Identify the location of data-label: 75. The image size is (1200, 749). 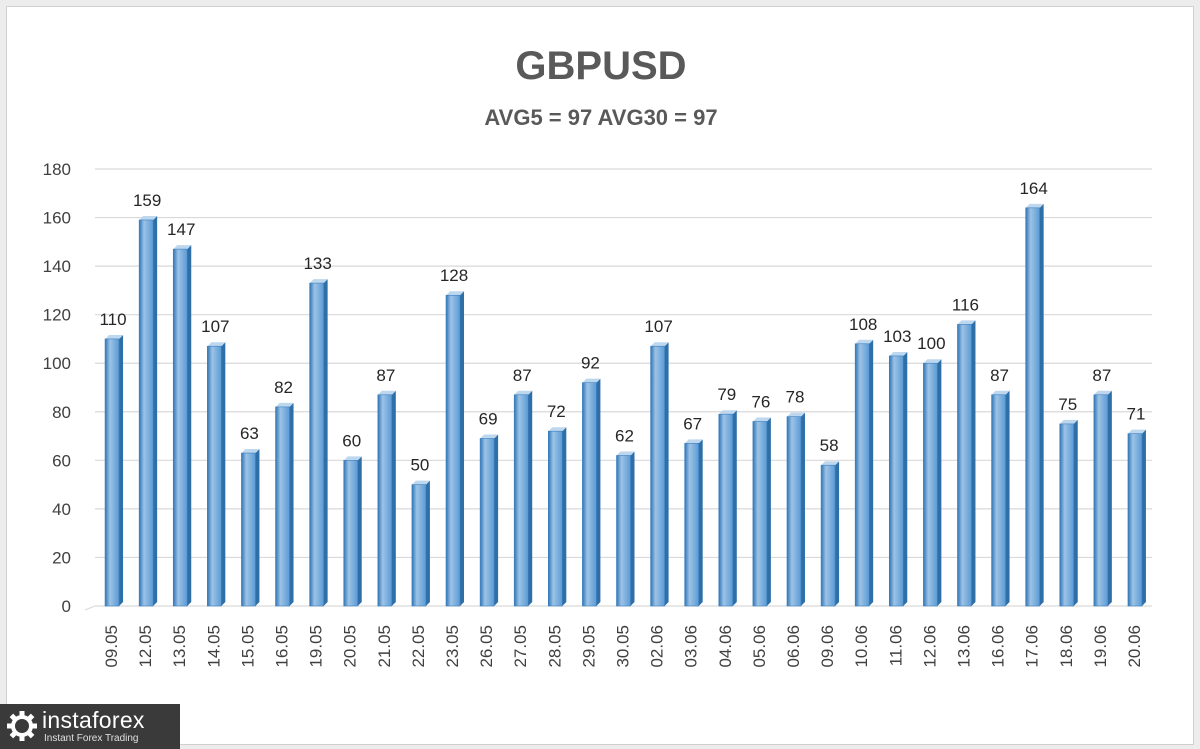
(1067, 404).